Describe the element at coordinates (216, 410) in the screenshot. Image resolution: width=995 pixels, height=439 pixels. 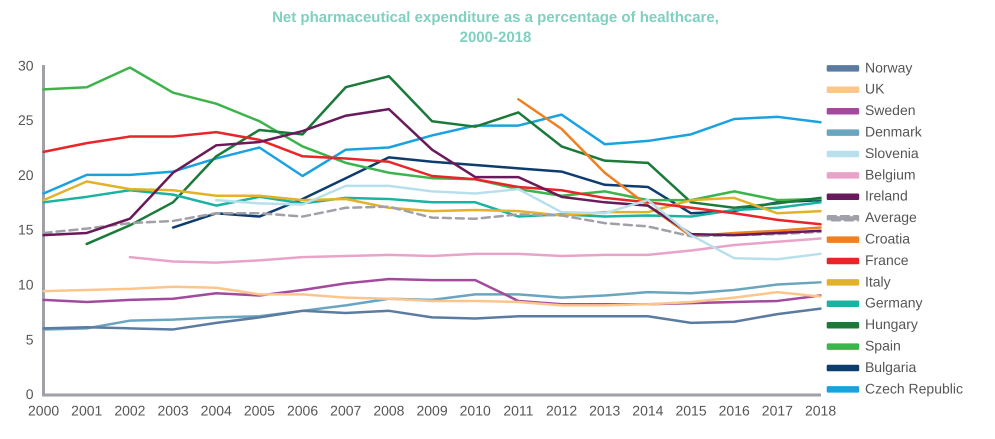
I see `x-tick-label: 2004` at that location.